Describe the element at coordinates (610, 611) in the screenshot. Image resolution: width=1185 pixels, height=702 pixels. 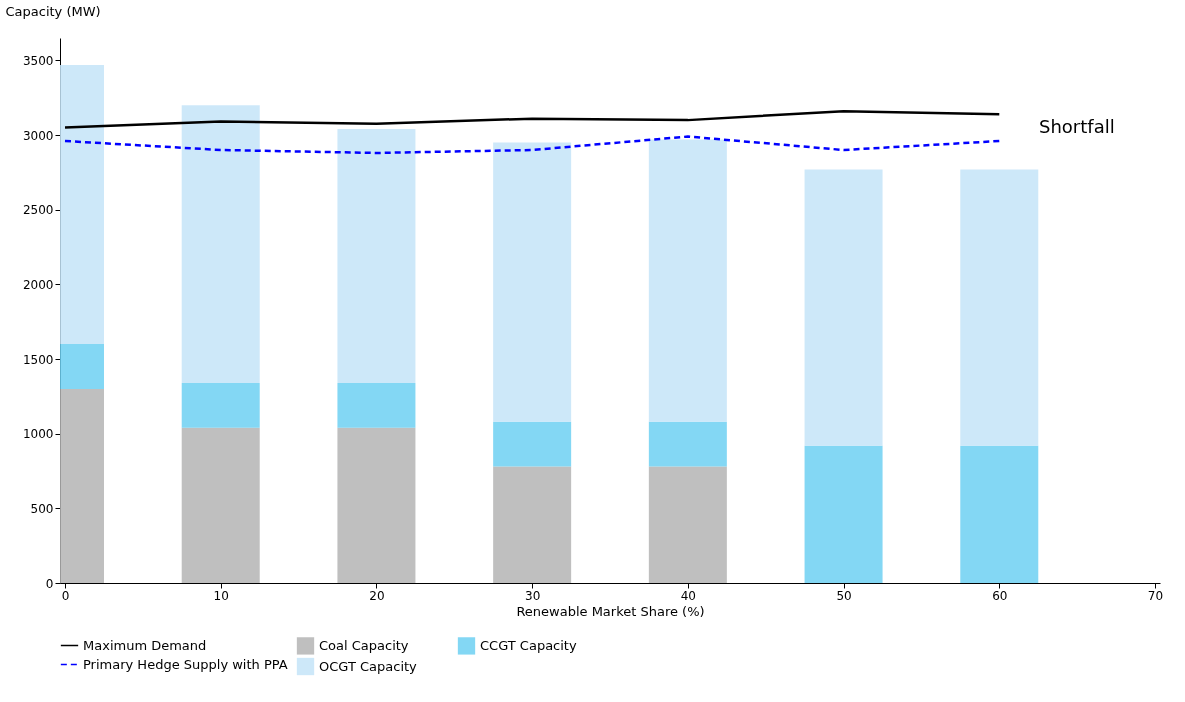
I see `x-axis-title: Renewable Market Share (%)` at that location.